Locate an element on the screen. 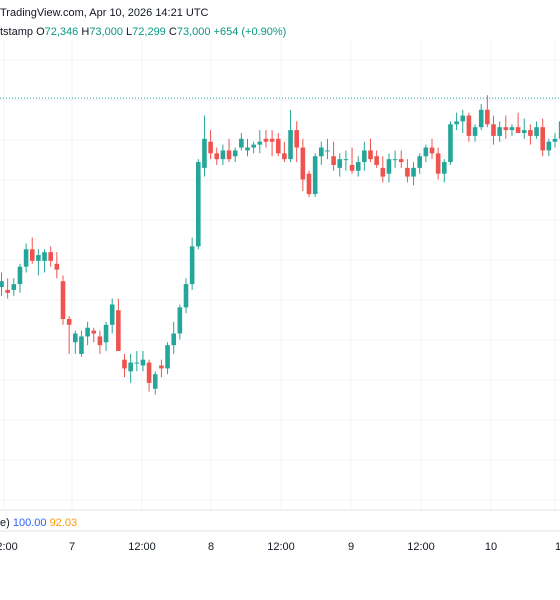 This screenshot has height=600, width=560. low-label: L is located at coordinates (129, 32).